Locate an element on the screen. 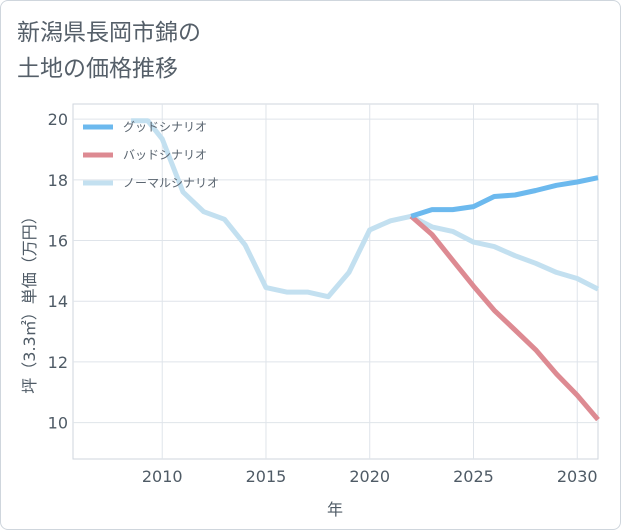 The width and height of the screenshot is (621, 531). y-axis-title: 坪（3.3㎡）単価（万円） is located at coordinates (29, 300).